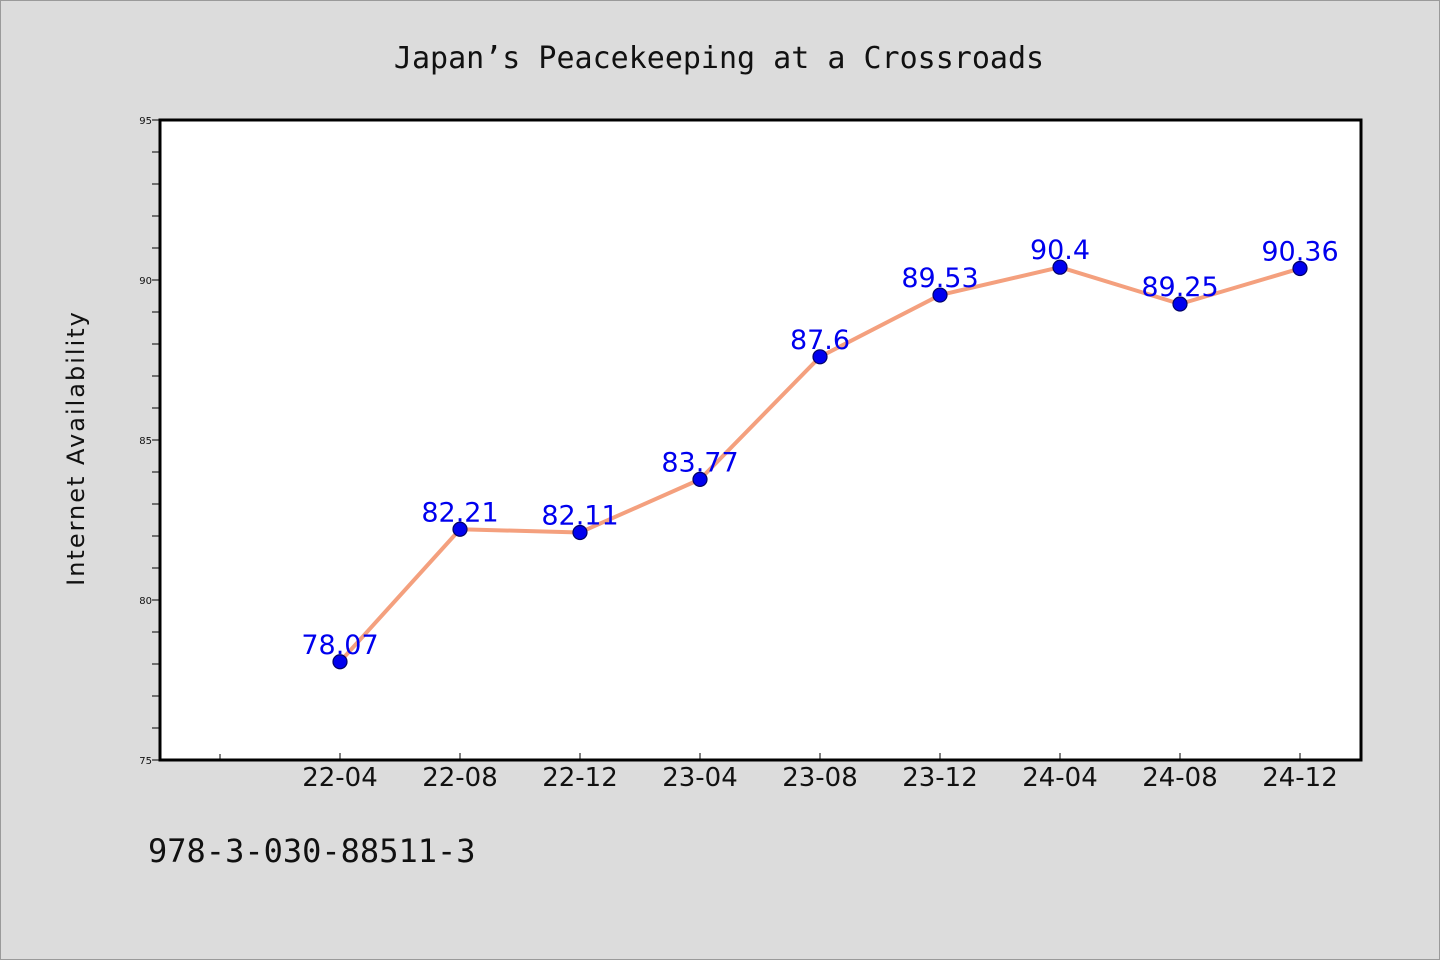  What do you see at coordinates (340, 778) in the screenshot?
I see `x-tick-label: 22-04` at bounding box center [340, 778].